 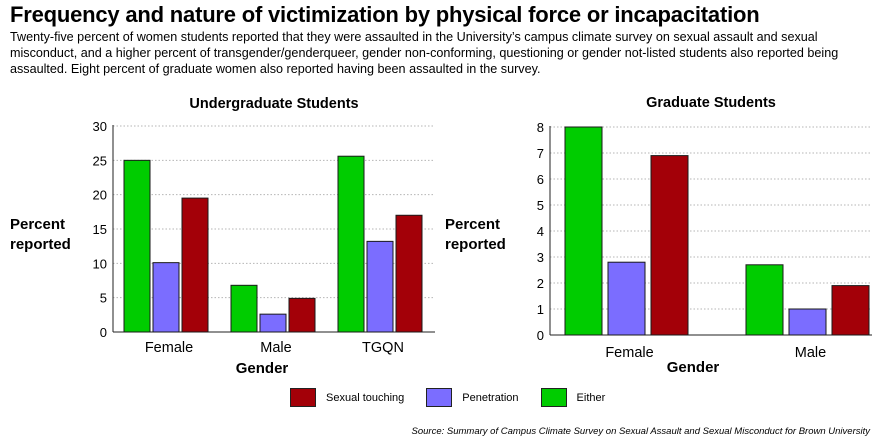 What do you see at coordinates (166, 297) in the screenshot?
I see `ug-bar-female-penetration` at bounding box center [166, 297].